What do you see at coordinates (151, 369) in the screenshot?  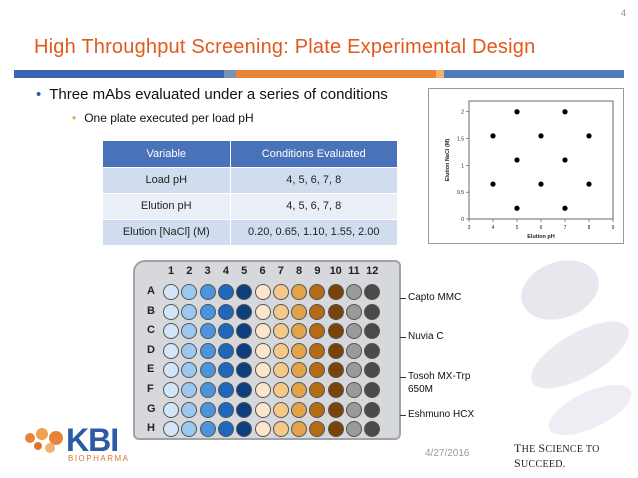 I see `plate-row-label: E` at bounding box center [151, 369].